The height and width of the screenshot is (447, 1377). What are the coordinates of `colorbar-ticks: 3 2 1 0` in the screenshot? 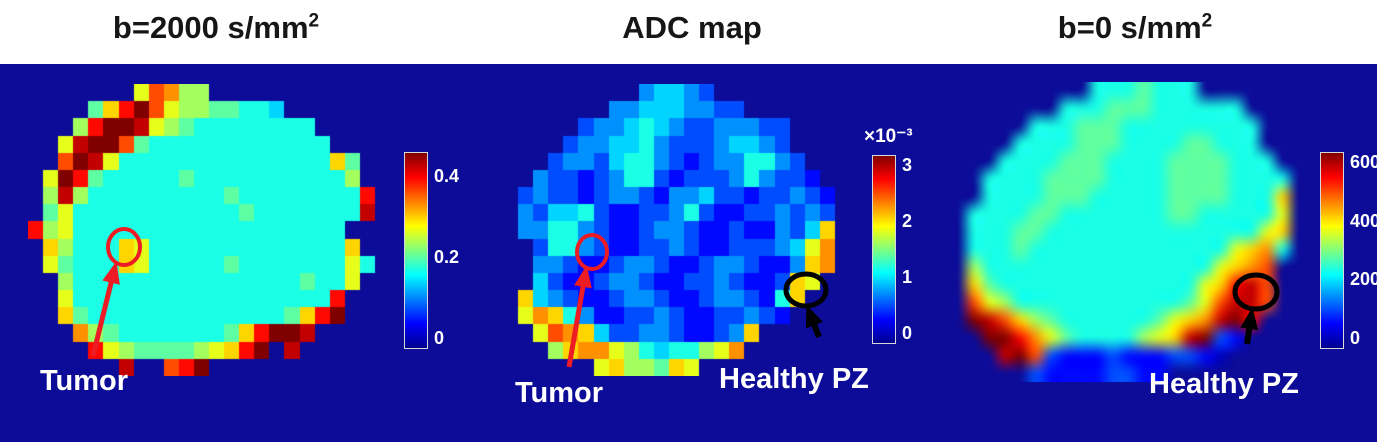 It's located at (907, 249).